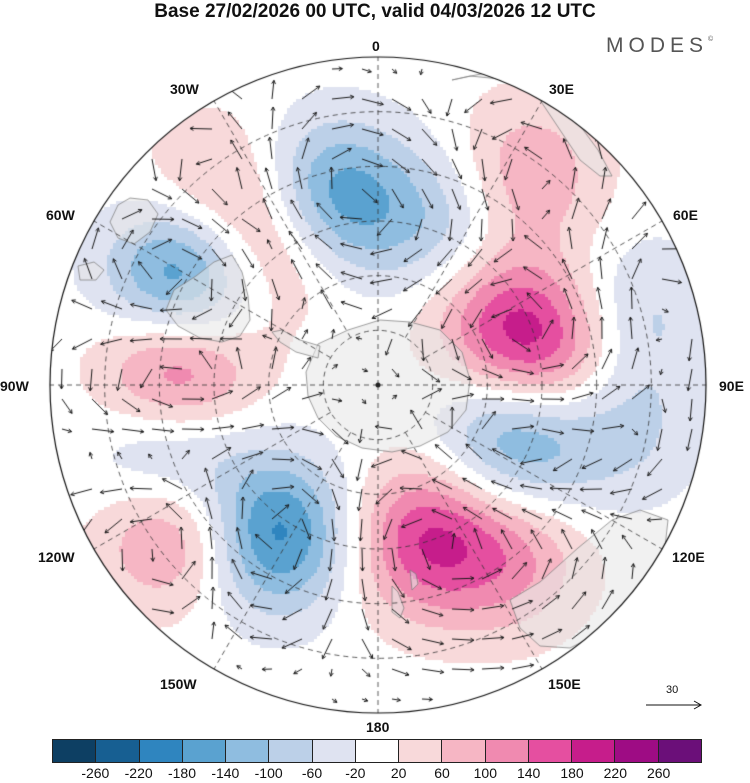  Describe the element at coordinates (442, 773) in the screenshot. I see `colorbar-tick-label: 60` at that location.